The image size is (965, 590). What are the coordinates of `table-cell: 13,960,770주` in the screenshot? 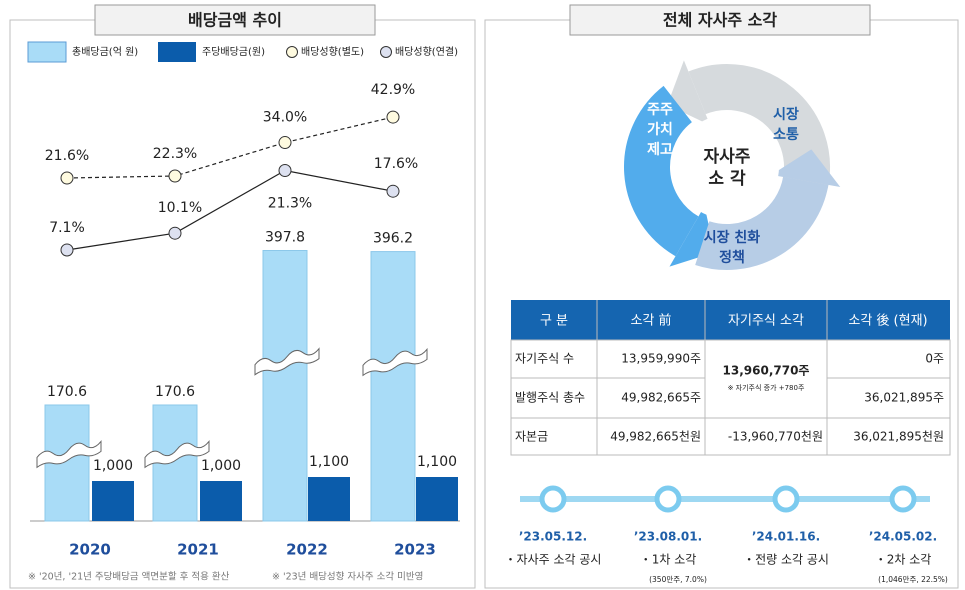 It's located at (766, 371).